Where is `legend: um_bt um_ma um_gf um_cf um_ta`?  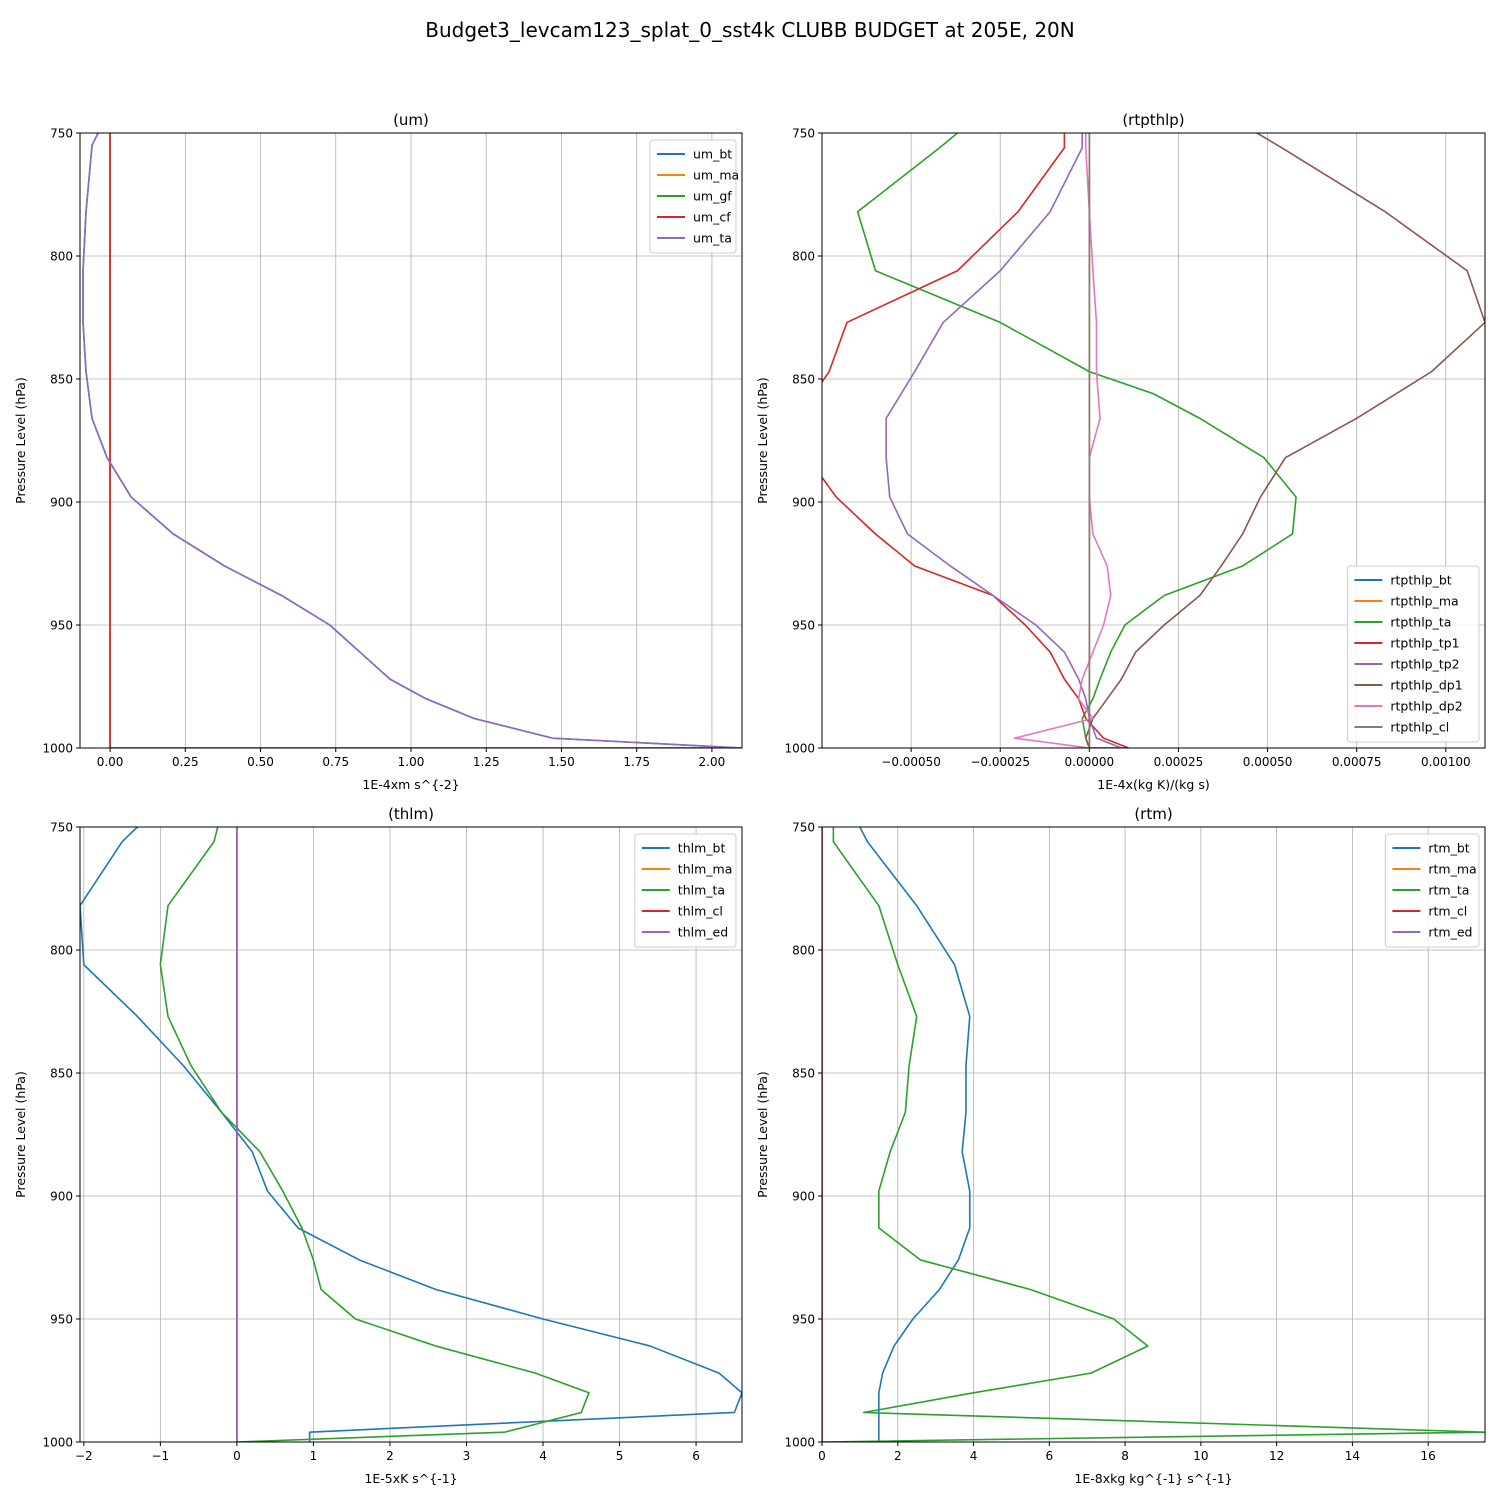 legend: um_bt um_ma um_gf um_cf um_ta is located at coordinates (694, 196).